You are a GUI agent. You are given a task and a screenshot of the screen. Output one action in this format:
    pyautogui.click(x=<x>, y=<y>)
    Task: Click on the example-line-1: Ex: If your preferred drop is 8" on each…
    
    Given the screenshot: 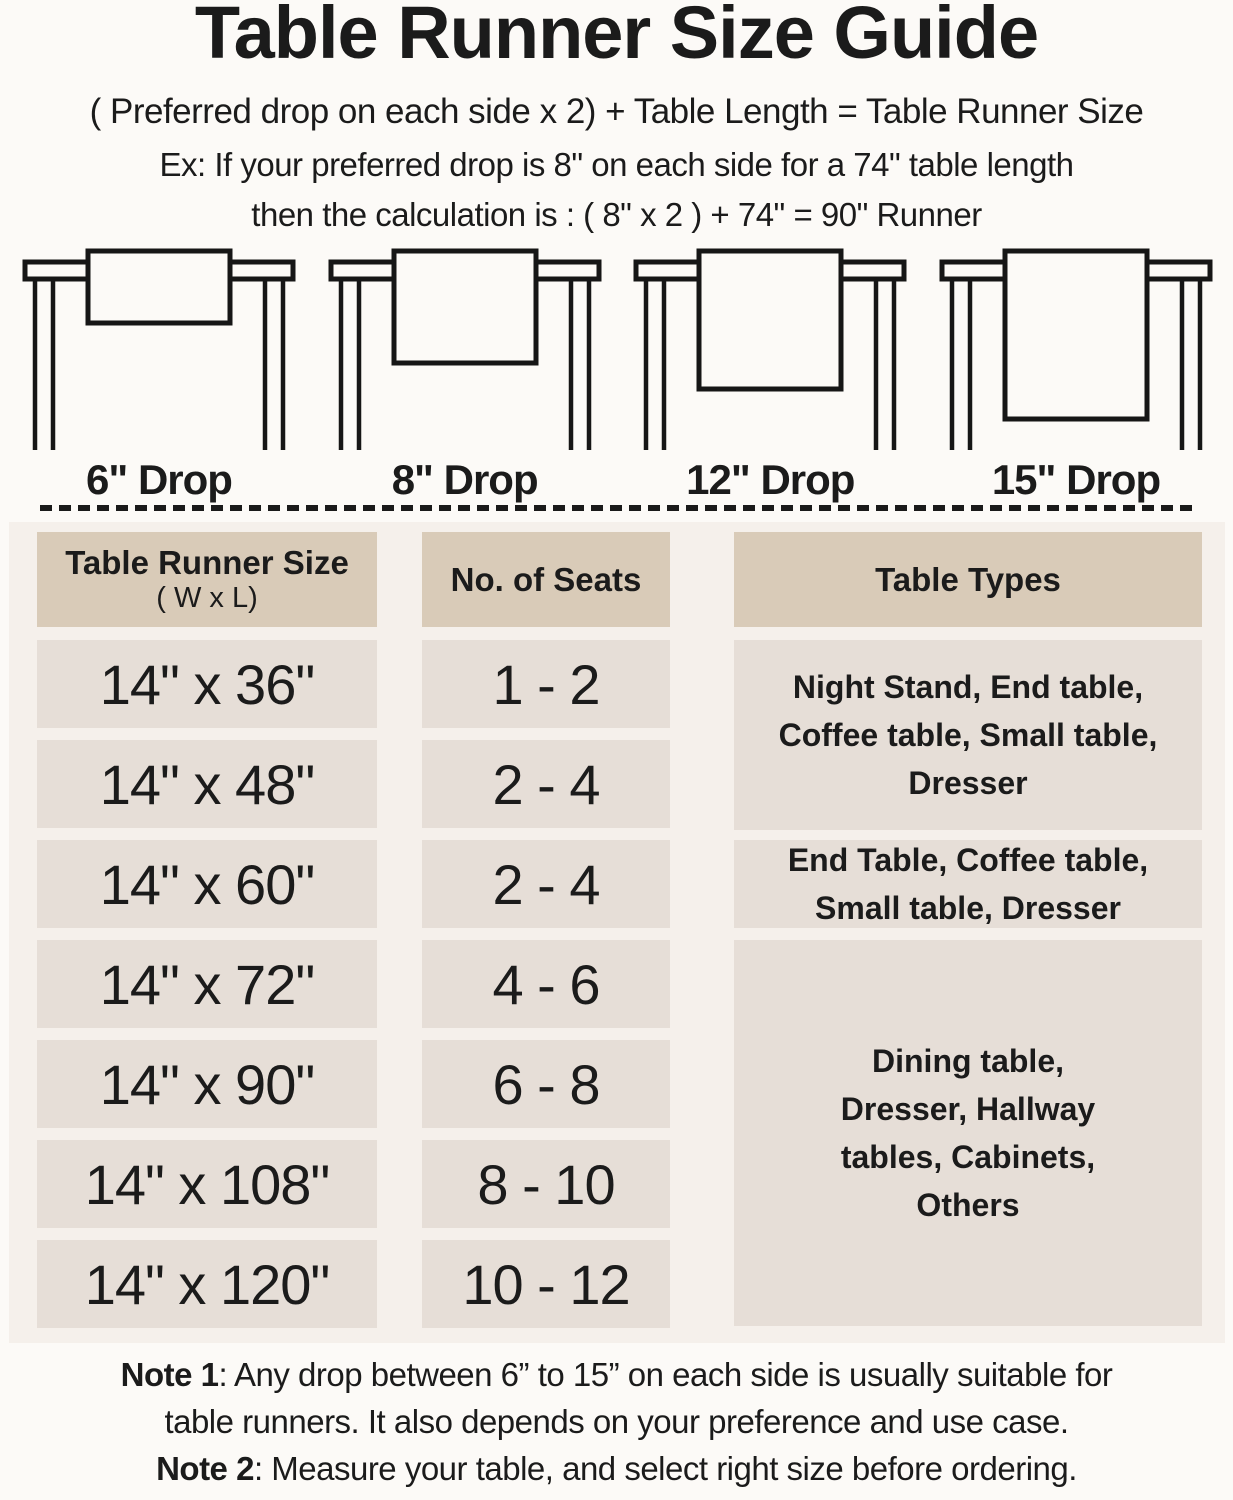 What is the action you would take?
    pyautogui.click(x=616, y=164)
    